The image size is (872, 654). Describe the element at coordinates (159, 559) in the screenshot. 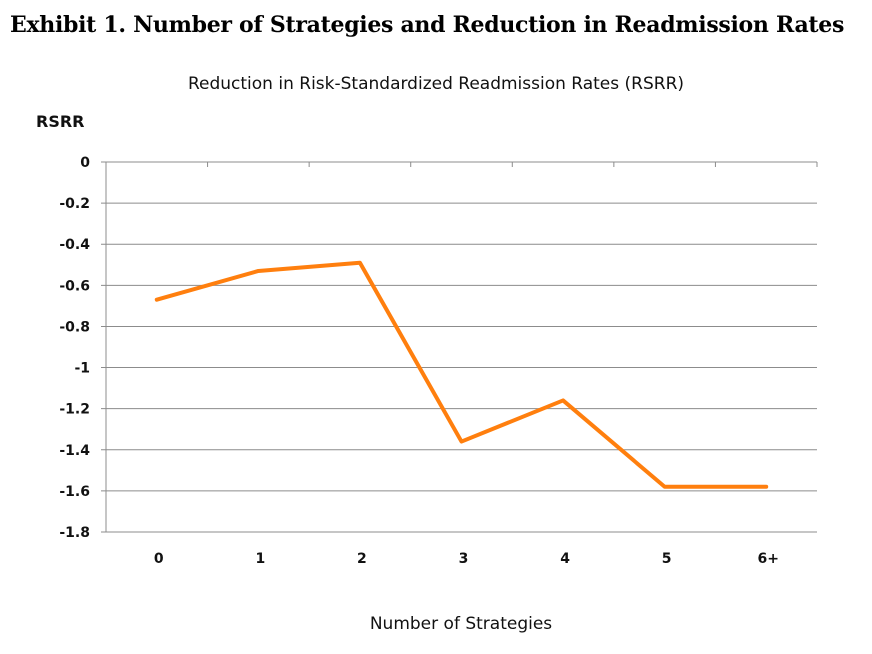

I see `x-tick-label: 0` at that location.